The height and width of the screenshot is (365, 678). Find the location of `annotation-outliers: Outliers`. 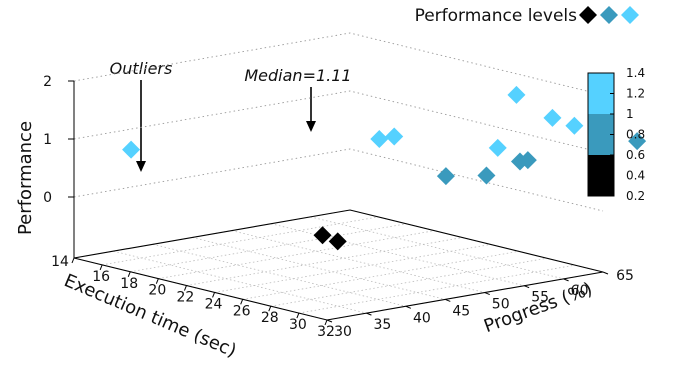

annotation-outliers: Outliers is located at coordinates (141, 68).